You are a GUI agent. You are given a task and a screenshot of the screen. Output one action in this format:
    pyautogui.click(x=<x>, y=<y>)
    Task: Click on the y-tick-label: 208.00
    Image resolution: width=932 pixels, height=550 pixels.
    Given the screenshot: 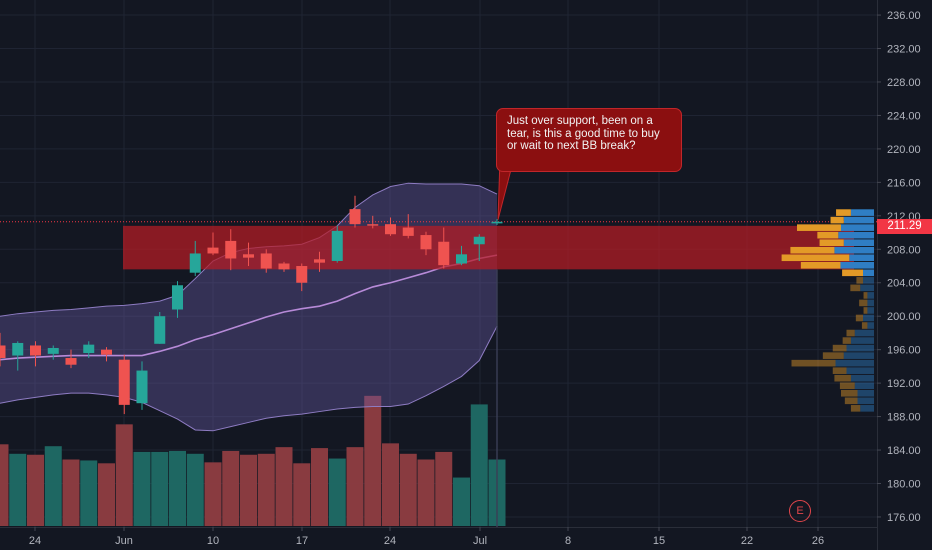 What is the action you would take?
    pyautogui.click(x=904, y=250)
    